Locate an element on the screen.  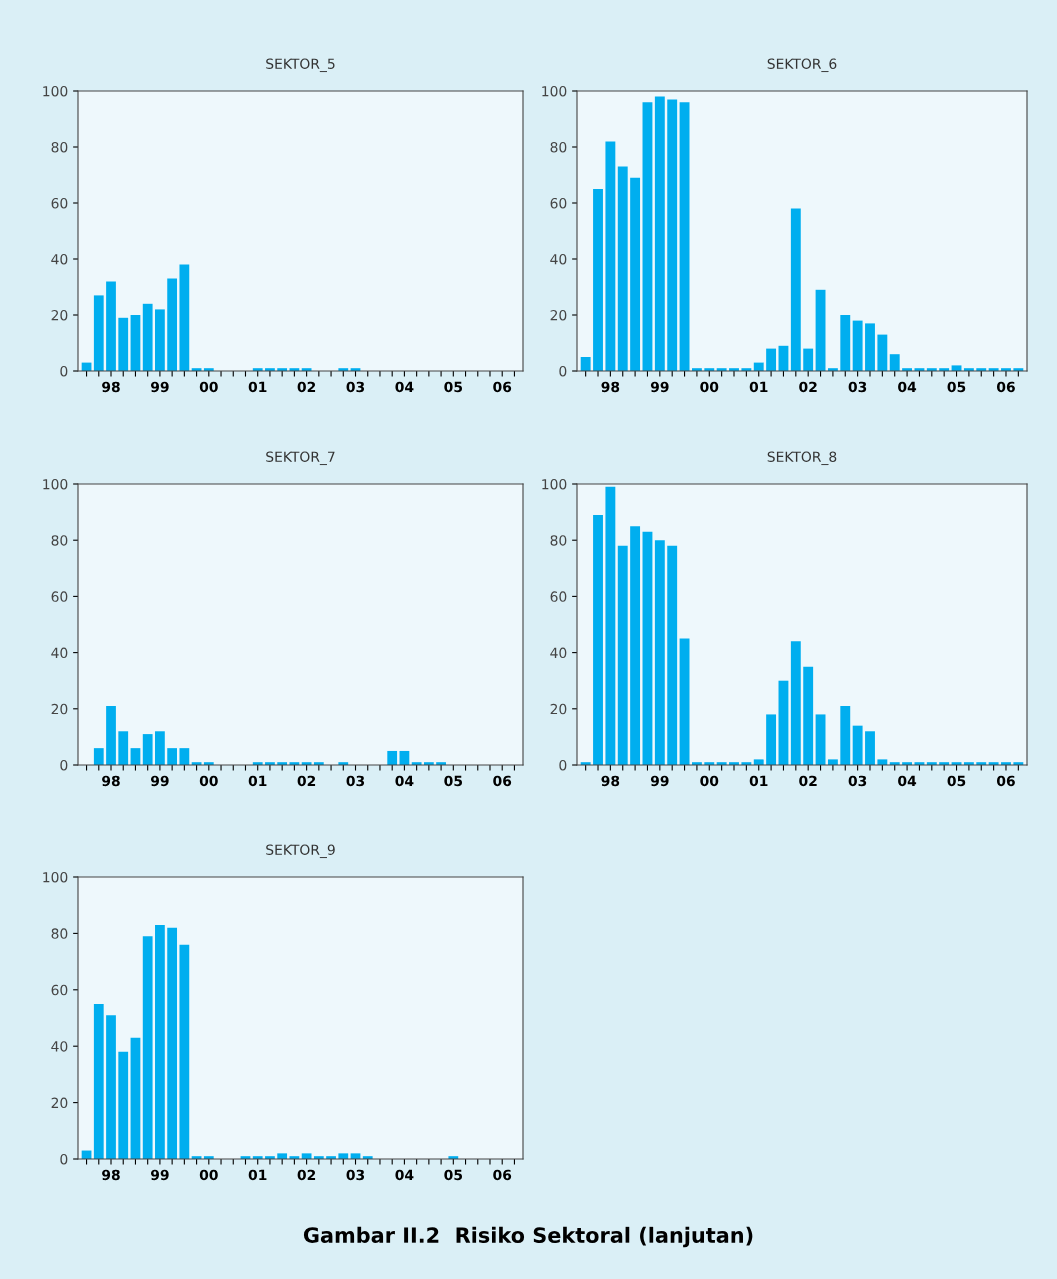
chart-title: SEKTOR_7 is located at coordinates (300, 458).